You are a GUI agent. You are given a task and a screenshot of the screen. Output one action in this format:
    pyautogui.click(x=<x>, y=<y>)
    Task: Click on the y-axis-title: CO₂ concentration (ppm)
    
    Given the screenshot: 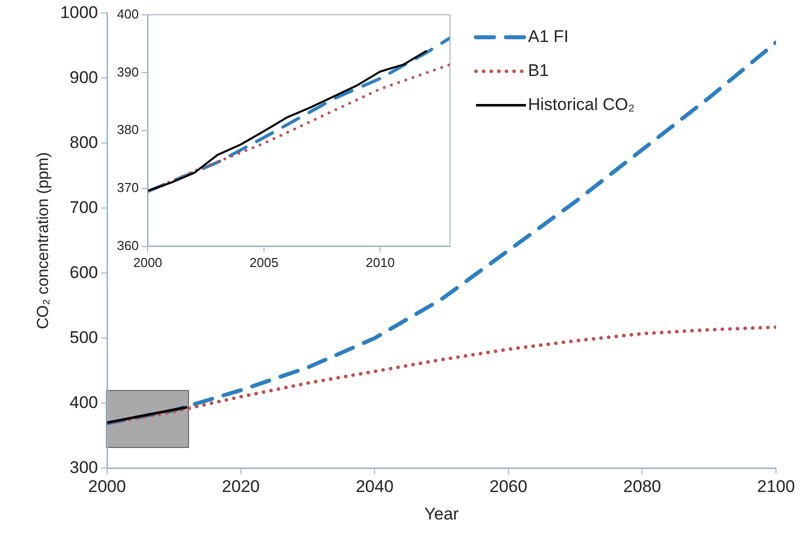 What is the action you would take?
    pyautogui.click(x=43, y=241)
    